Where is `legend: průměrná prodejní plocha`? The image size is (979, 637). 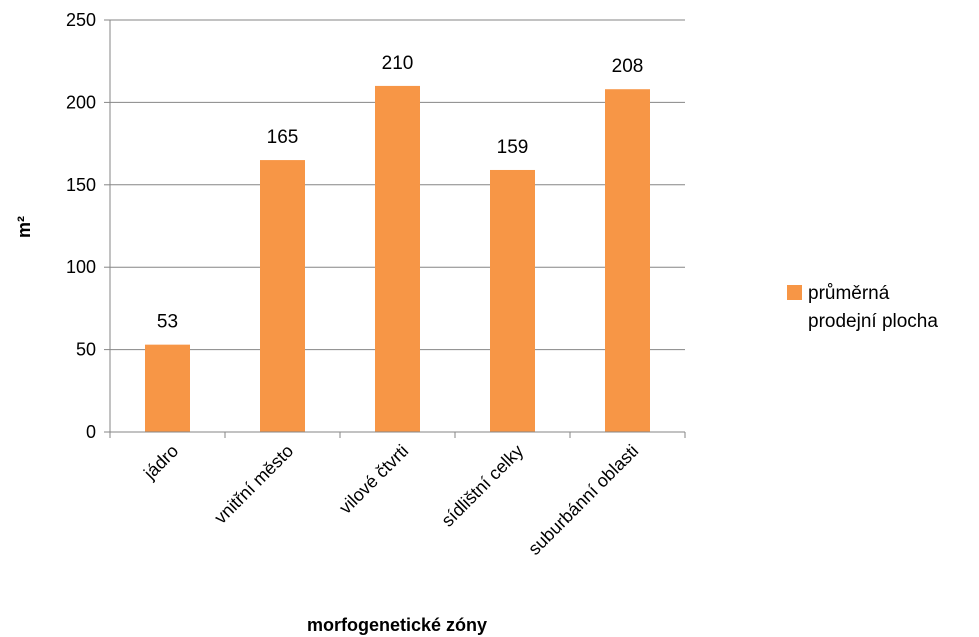
legend: průměrná prodejní plocha is located at coordinates (862, 307).